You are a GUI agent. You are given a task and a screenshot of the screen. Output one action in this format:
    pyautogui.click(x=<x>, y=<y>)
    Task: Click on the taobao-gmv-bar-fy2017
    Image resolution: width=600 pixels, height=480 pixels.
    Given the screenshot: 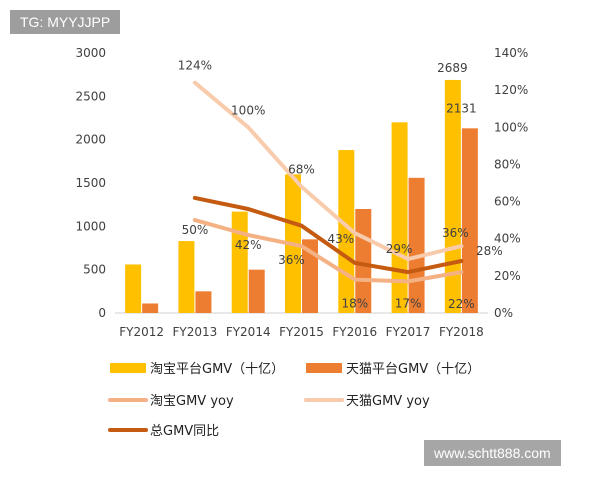 What is the action you would take?
    pyautogui.click(x=399, y=217)
    